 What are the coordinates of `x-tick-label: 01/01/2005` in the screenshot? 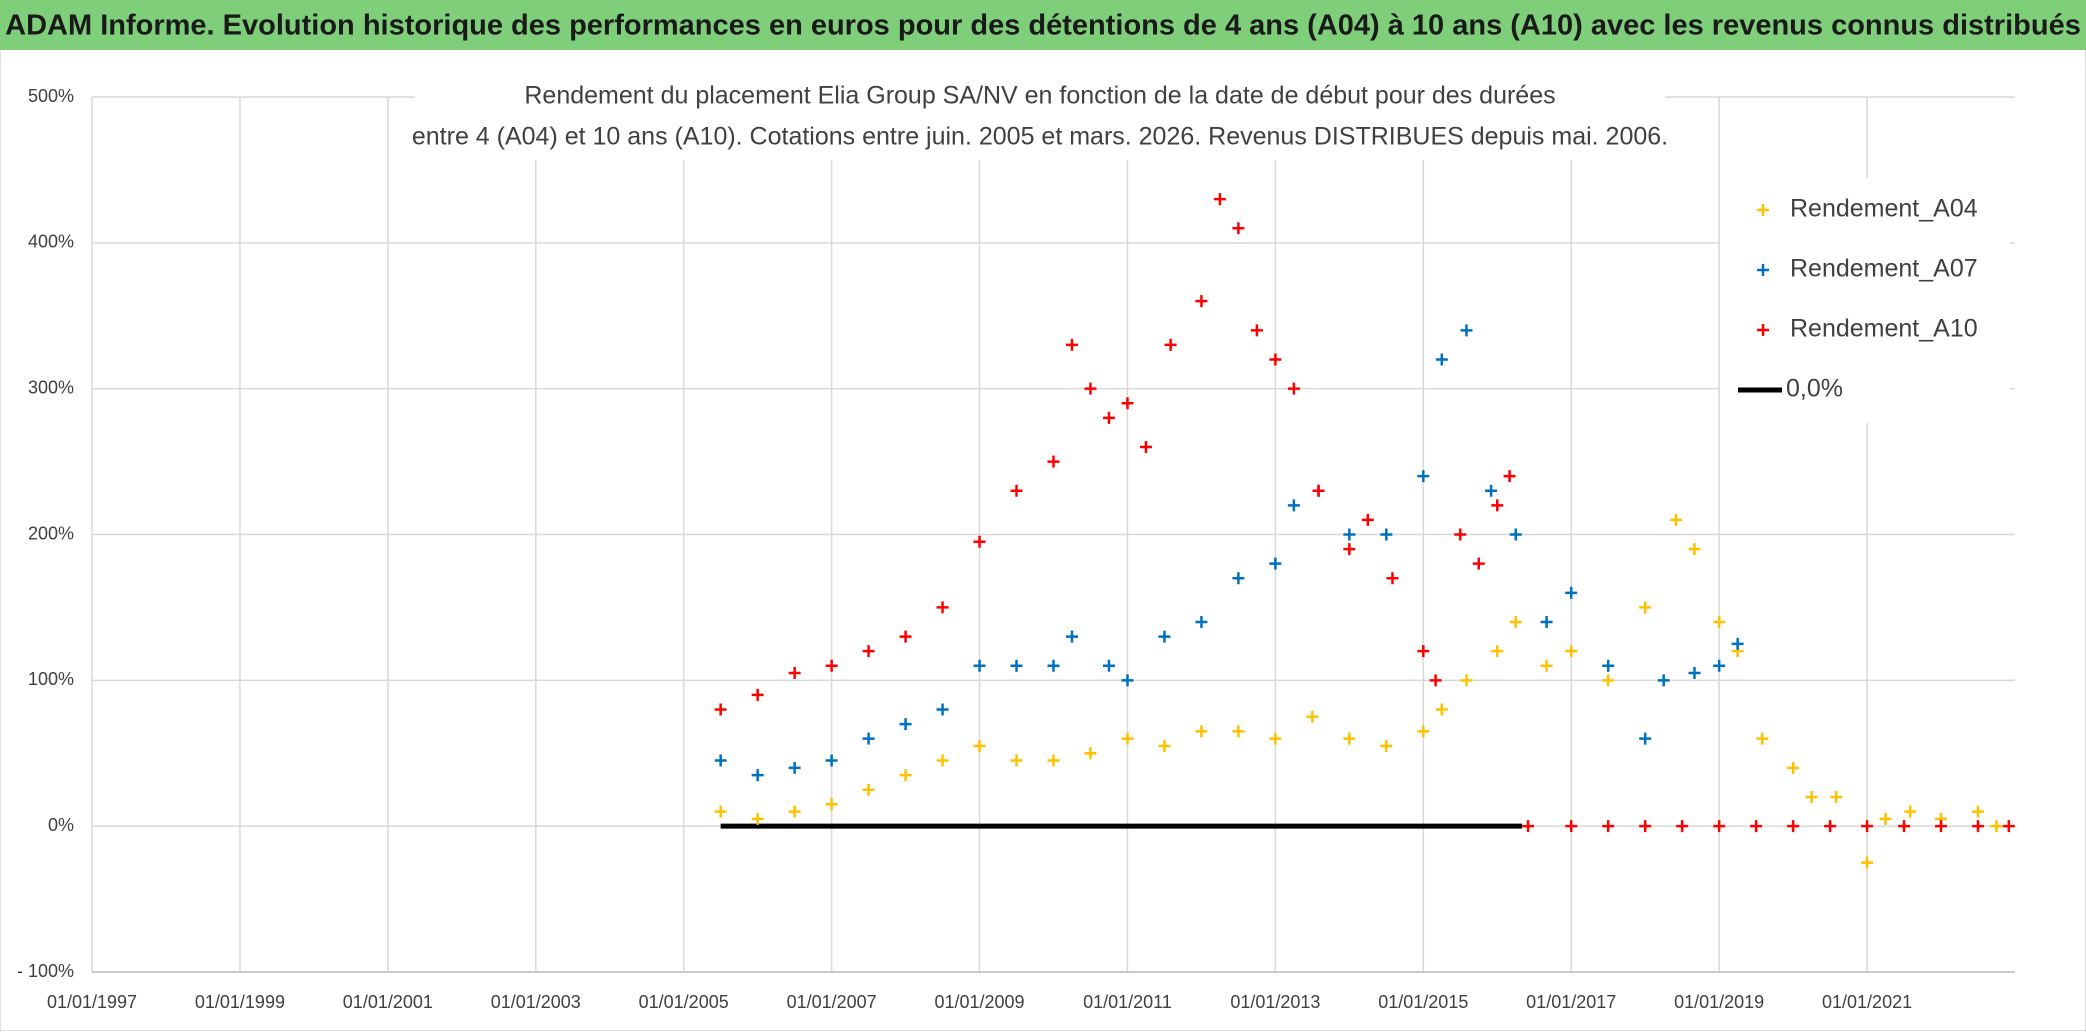 It's located at (684, 1002).